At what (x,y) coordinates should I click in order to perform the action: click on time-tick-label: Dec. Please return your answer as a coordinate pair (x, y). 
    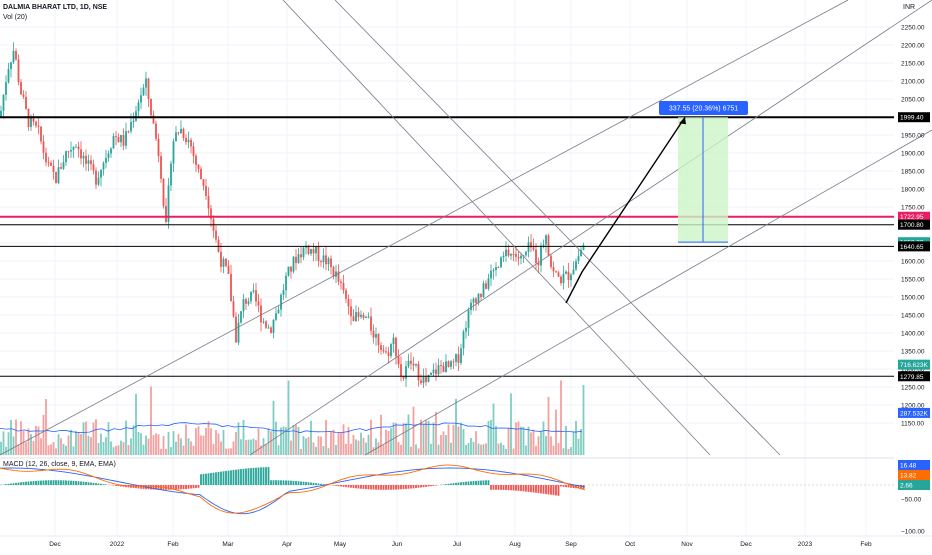
    Looking at the image, I should click on (55, 544).